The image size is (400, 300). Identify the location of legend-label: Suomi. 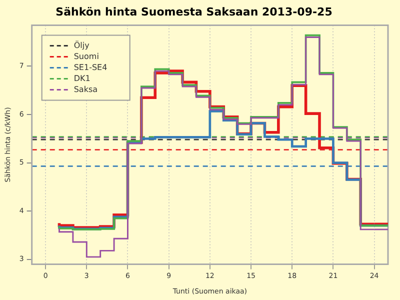
(86, 56).